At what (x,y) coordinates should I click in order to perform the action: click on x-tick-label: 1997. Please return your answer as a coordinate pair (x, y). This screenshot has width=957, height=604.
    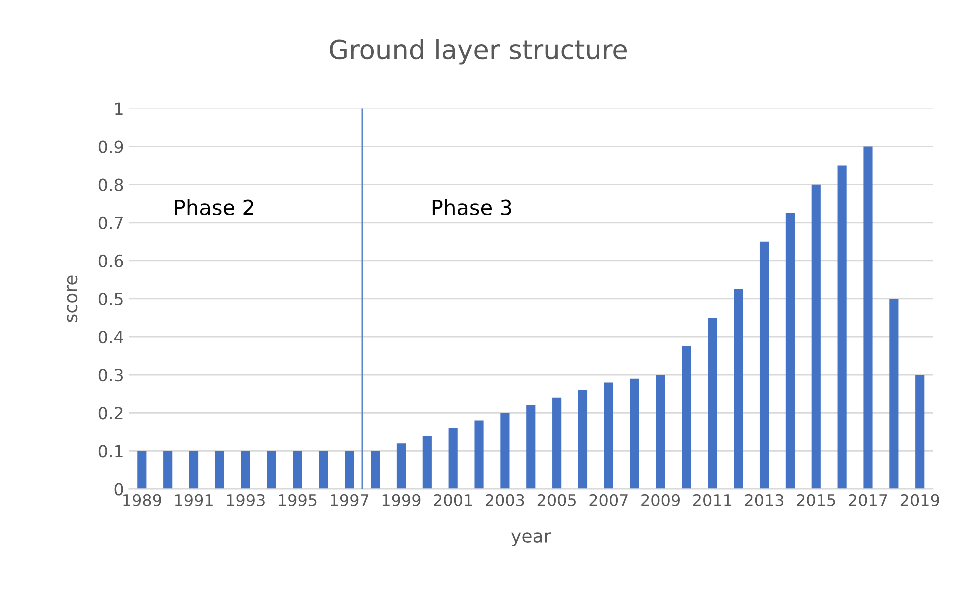
    Looking at the image, I should click on (350, 500).